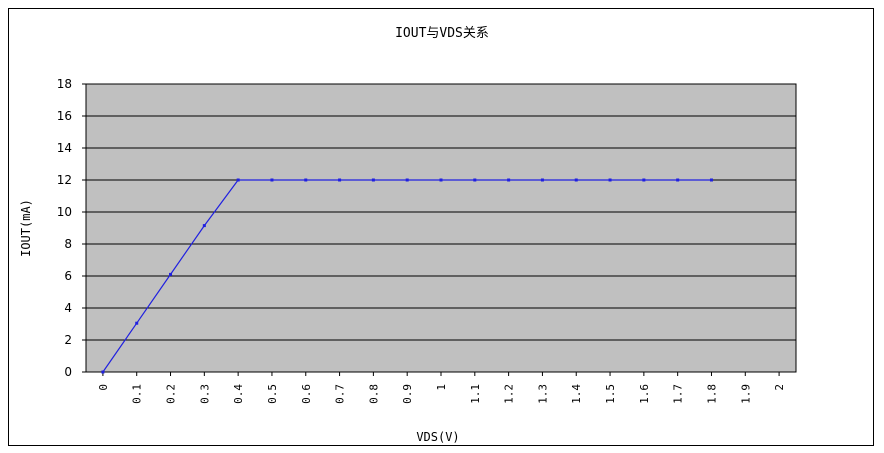 The image size is (884, 453). I want to click on y-tick-label: 2, so click(68, 340).